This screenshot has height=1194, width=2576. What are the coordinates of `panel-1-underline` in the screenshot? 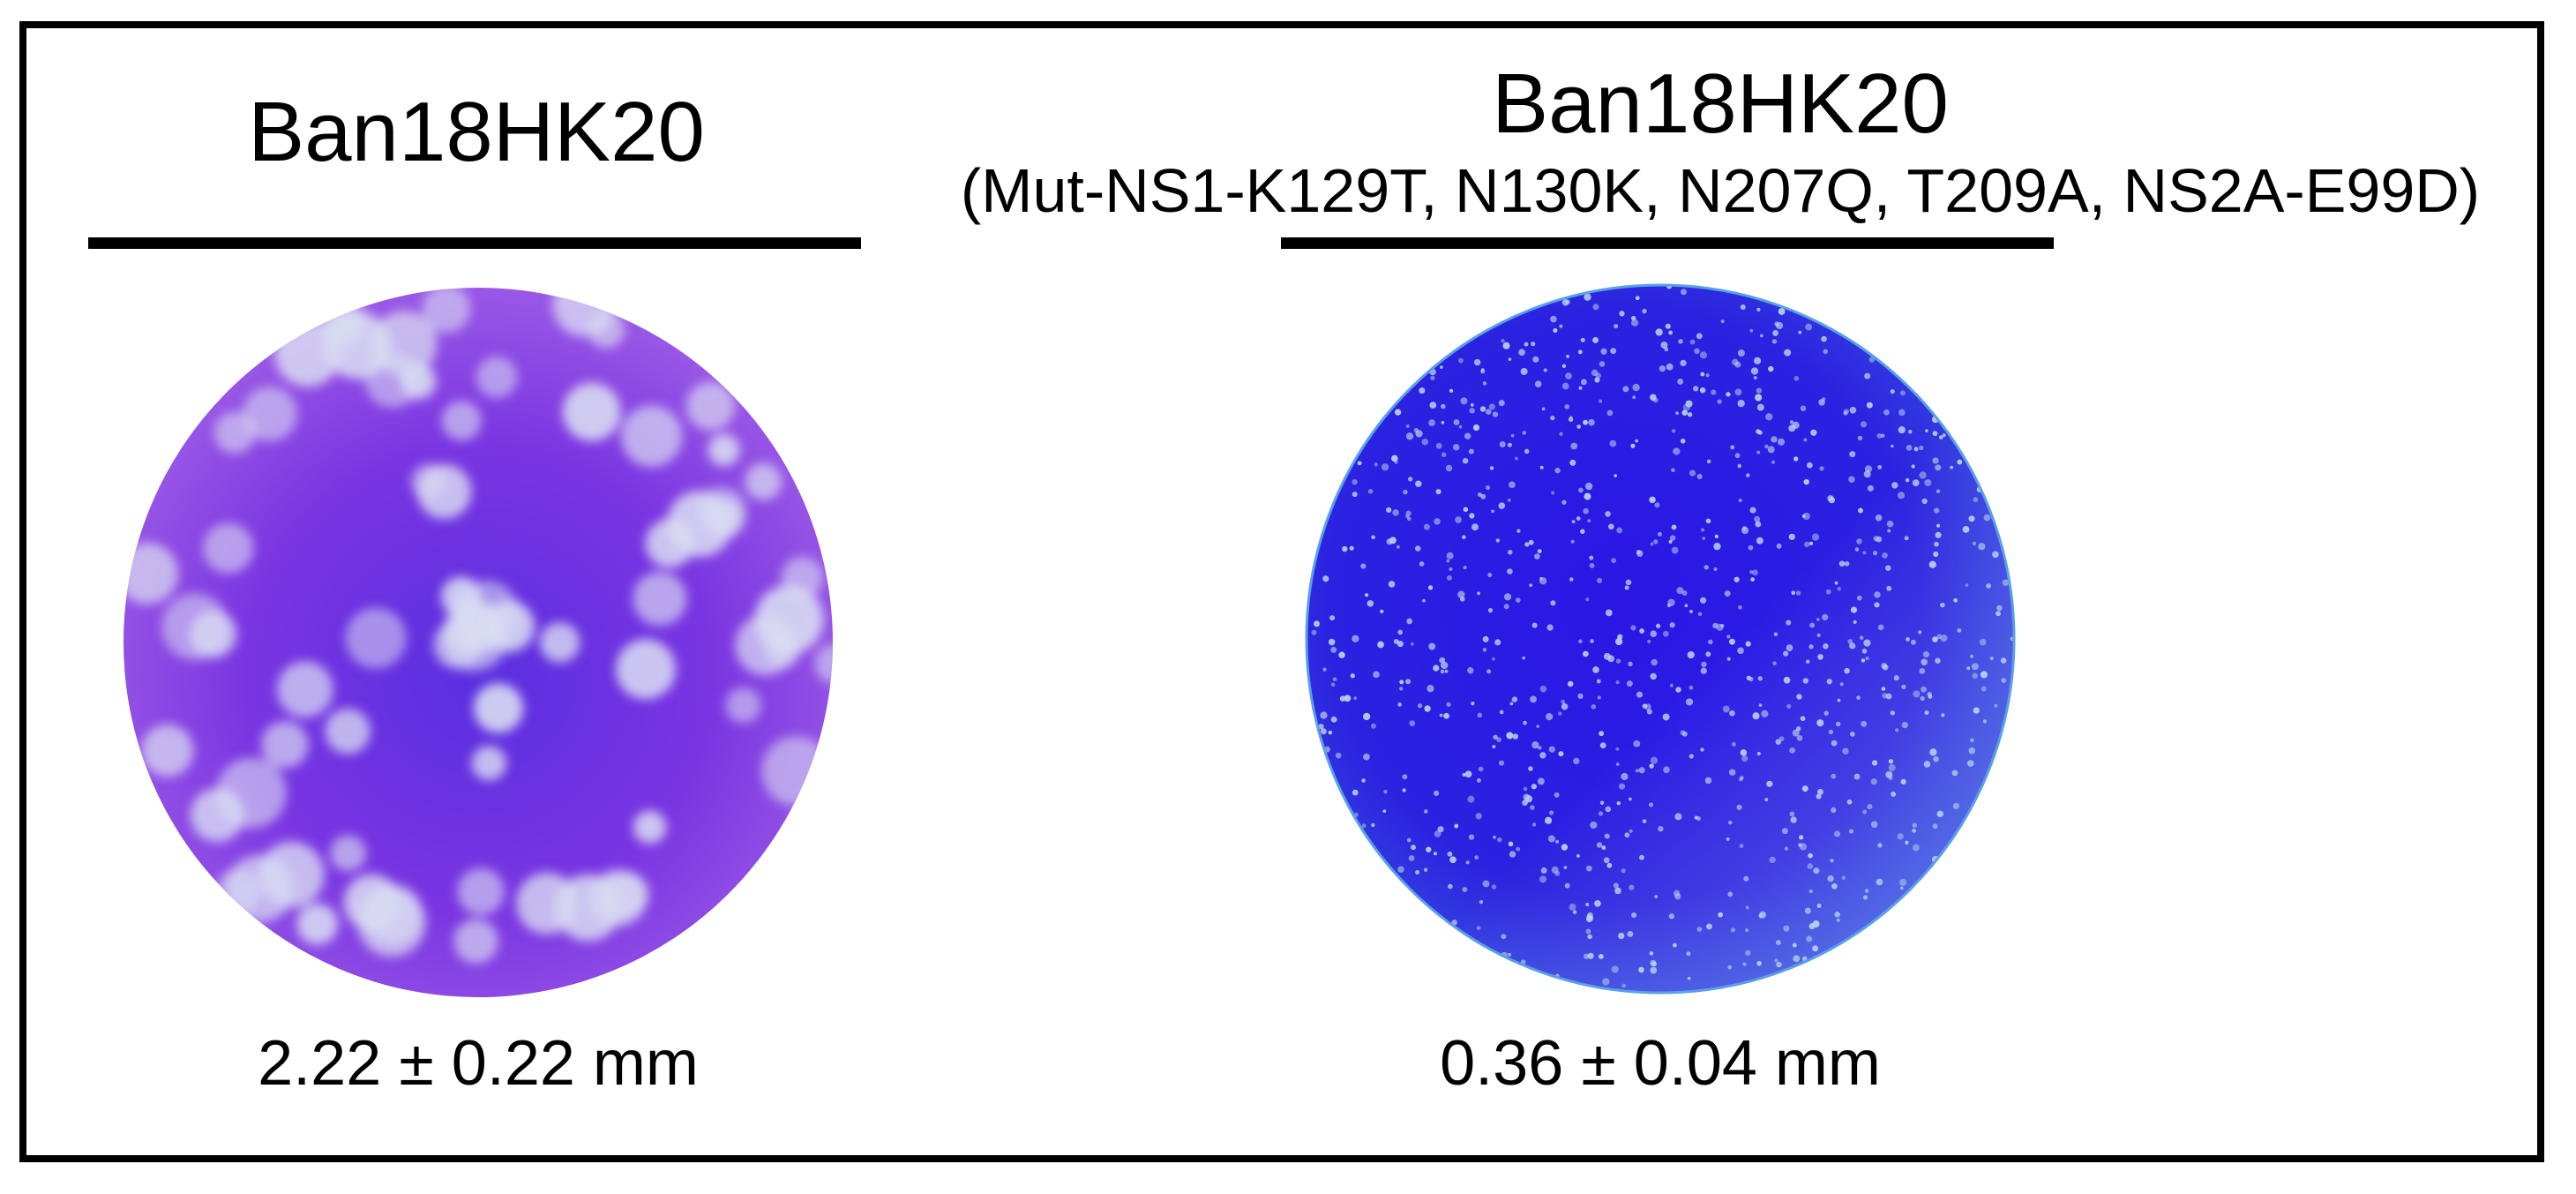 It's located at (475, 243).